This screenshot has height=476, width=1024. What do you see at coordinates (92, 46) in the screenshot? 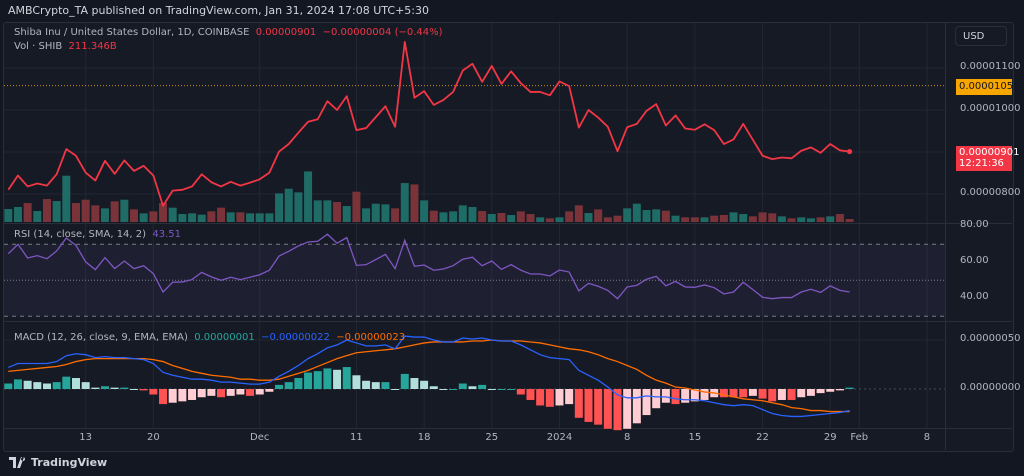
I see `volume-value: 211.346B` at bounding box center [92, 46].